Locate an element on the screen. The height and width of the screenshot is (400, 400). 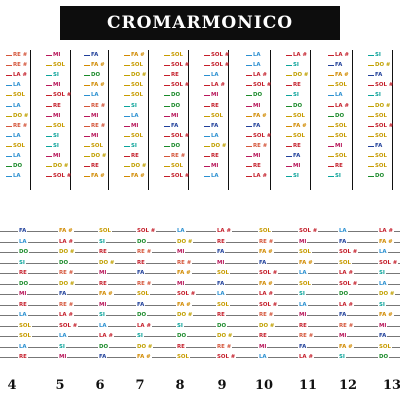
fret-number: 4 is located at coordinates (12, 385).